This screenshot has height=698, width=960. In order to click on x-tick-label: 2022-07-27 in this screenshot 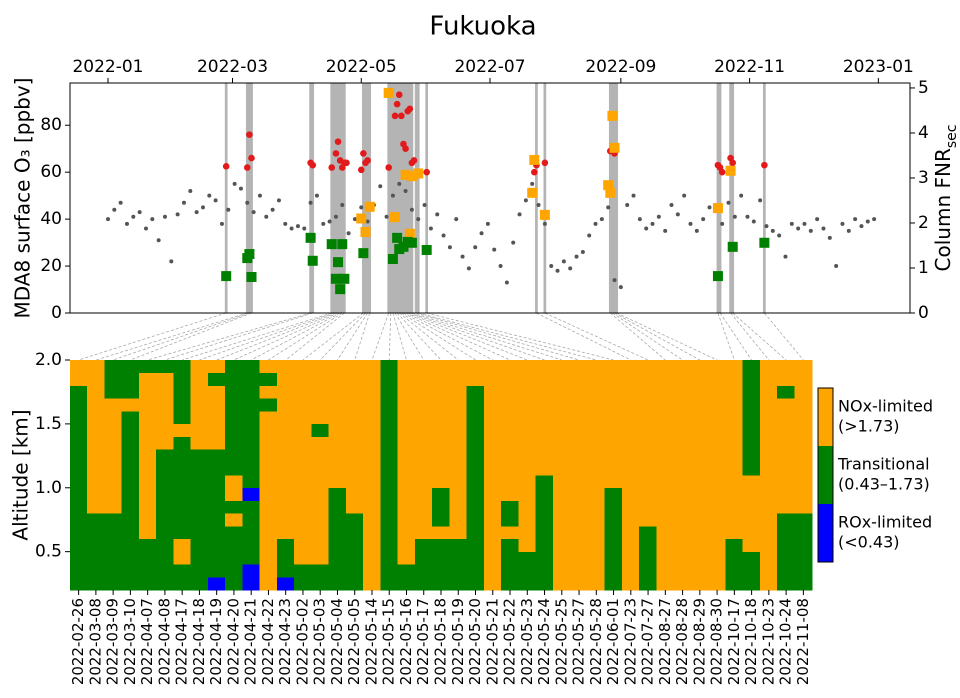, I will do `click(648, 641)`.